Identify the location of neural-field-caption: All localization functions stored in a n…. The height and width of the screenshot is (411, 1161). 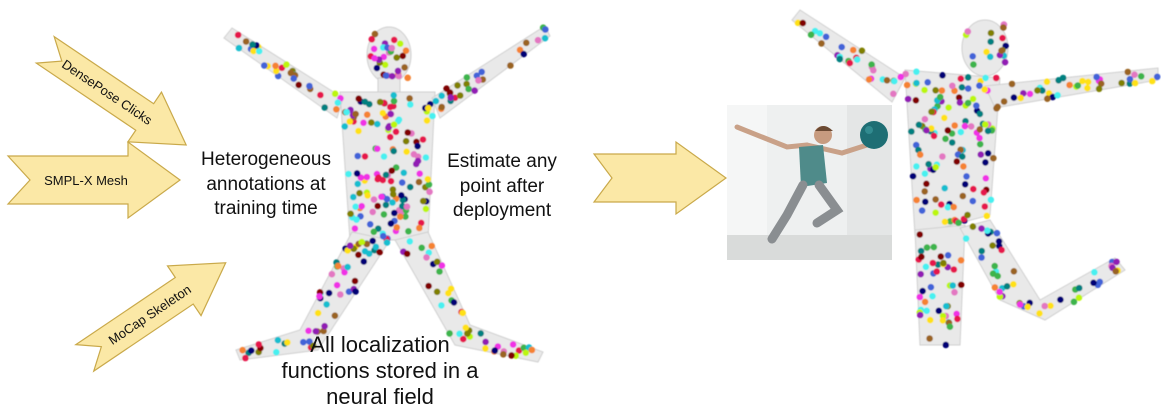
(380, 370).